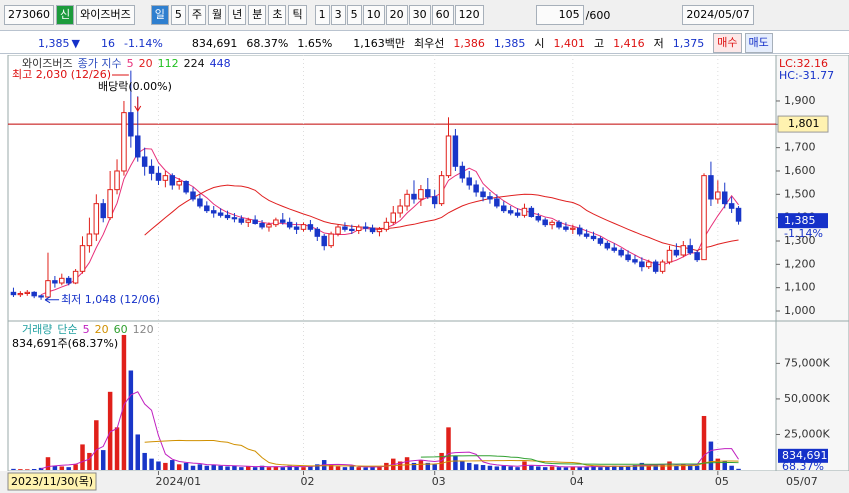 The height and width of the screenshot is (493, 849). I want to click on interval-button: 30, so click(419, 15).